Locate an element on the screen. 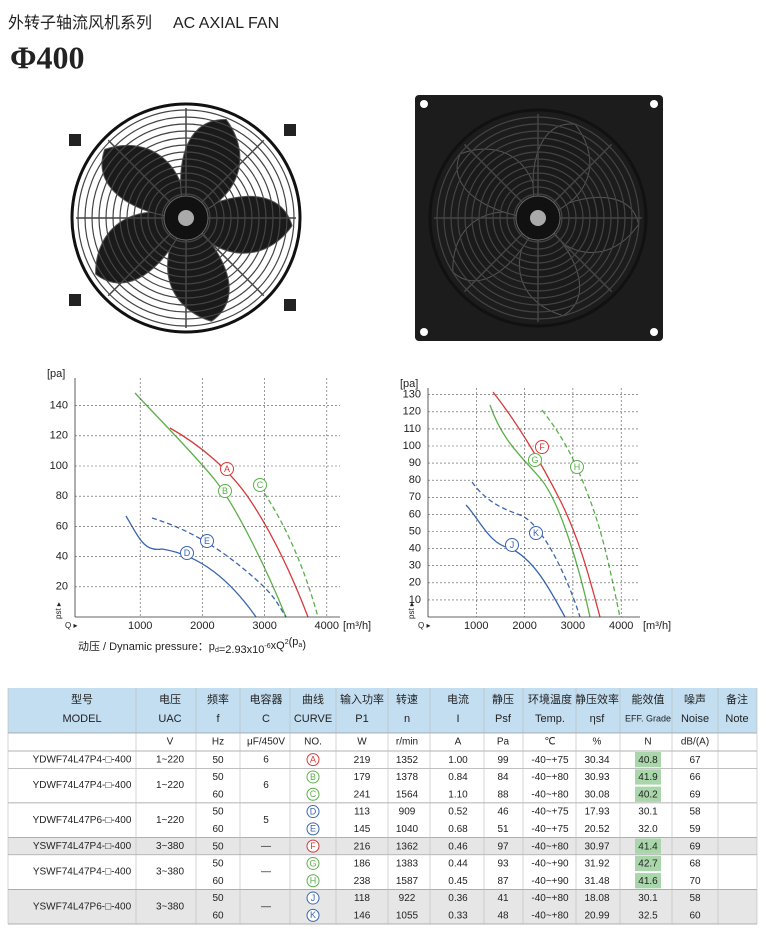 The height and width of the screenshot is (929, 766). header-cn: 曲线 is located at coordinates (313, 699).